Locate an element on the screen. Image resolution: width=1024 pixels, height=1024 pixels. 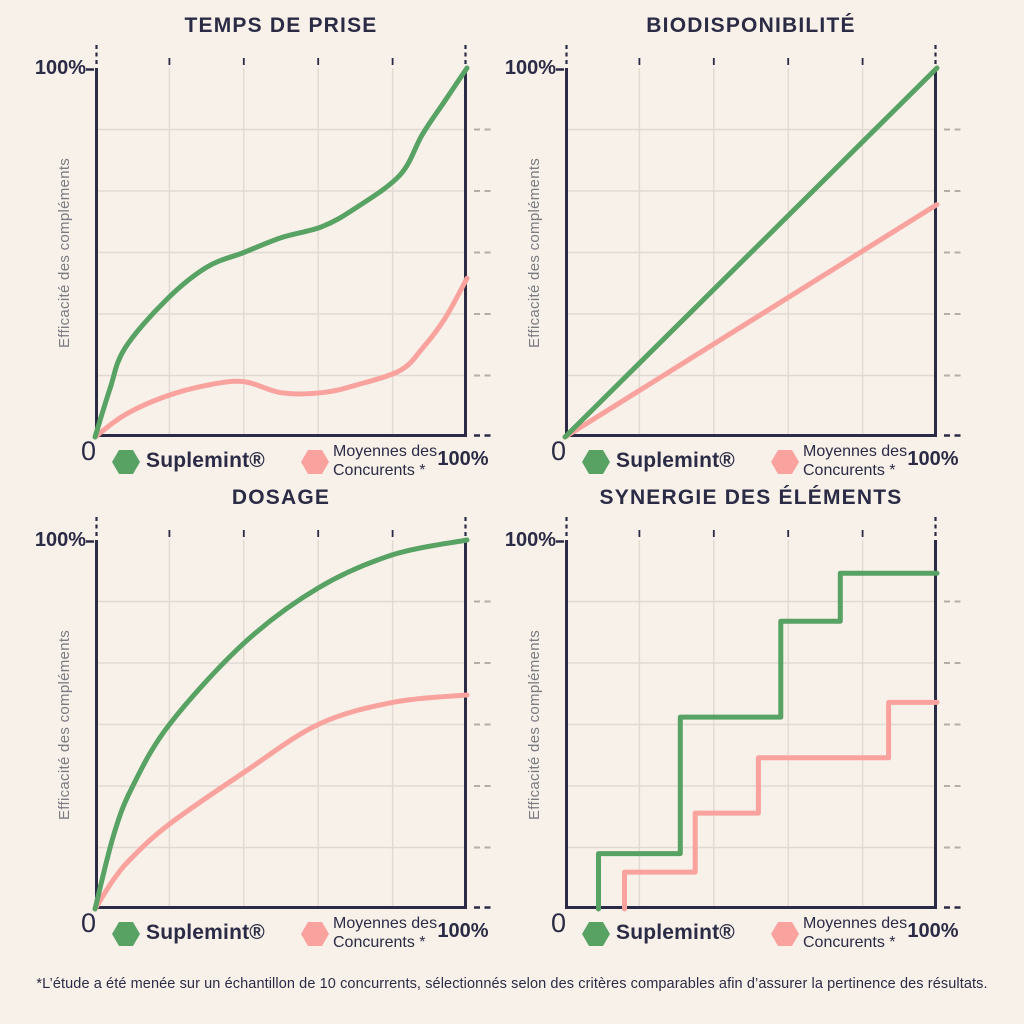
chart-title: DOSAGE is located at coordinates (281, 497).